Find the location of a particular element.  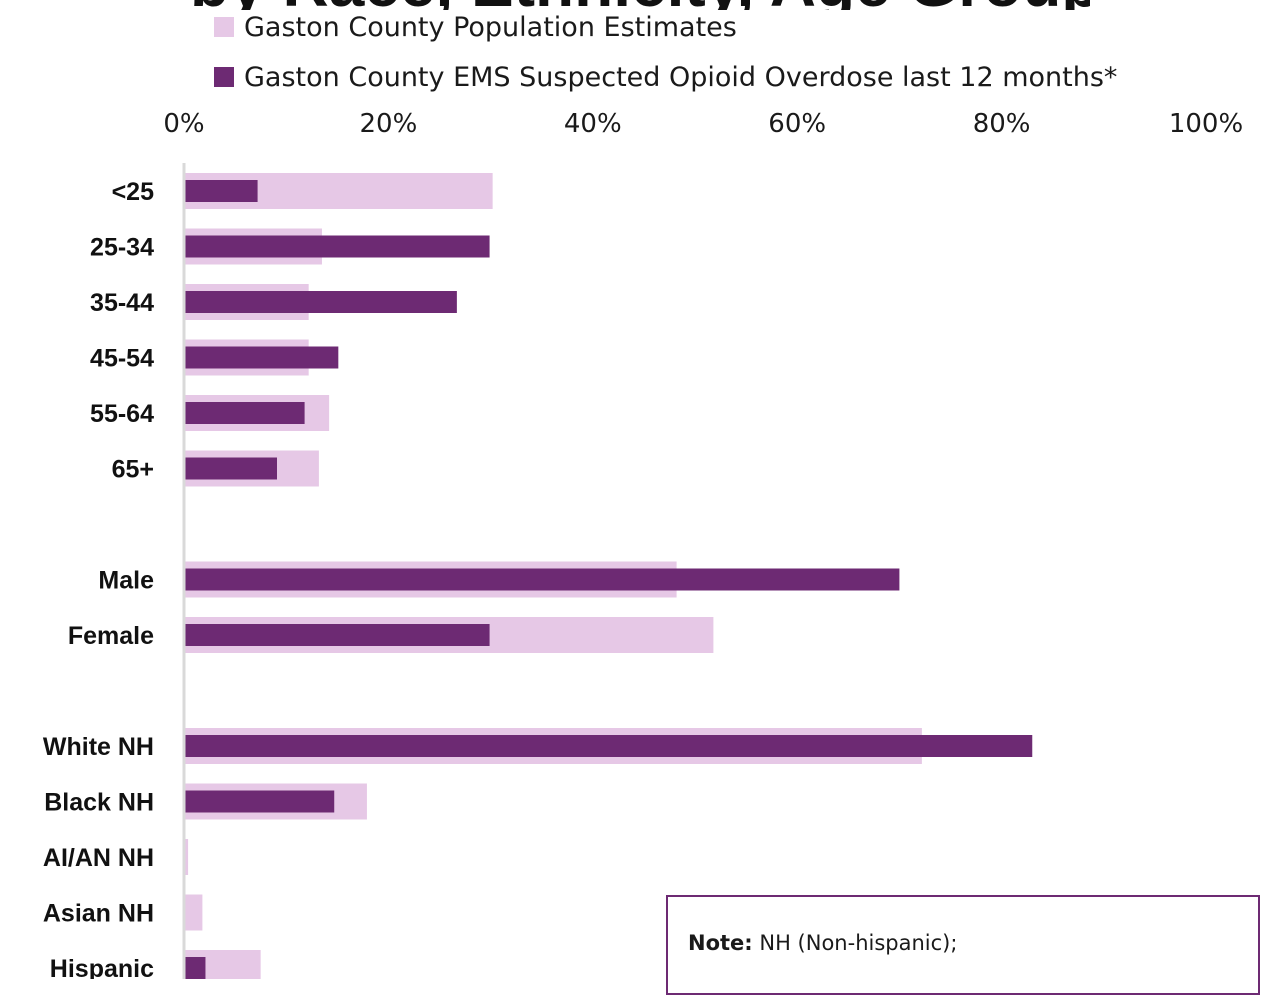

category-label: Hispanic is located at coordinates (102, 967).